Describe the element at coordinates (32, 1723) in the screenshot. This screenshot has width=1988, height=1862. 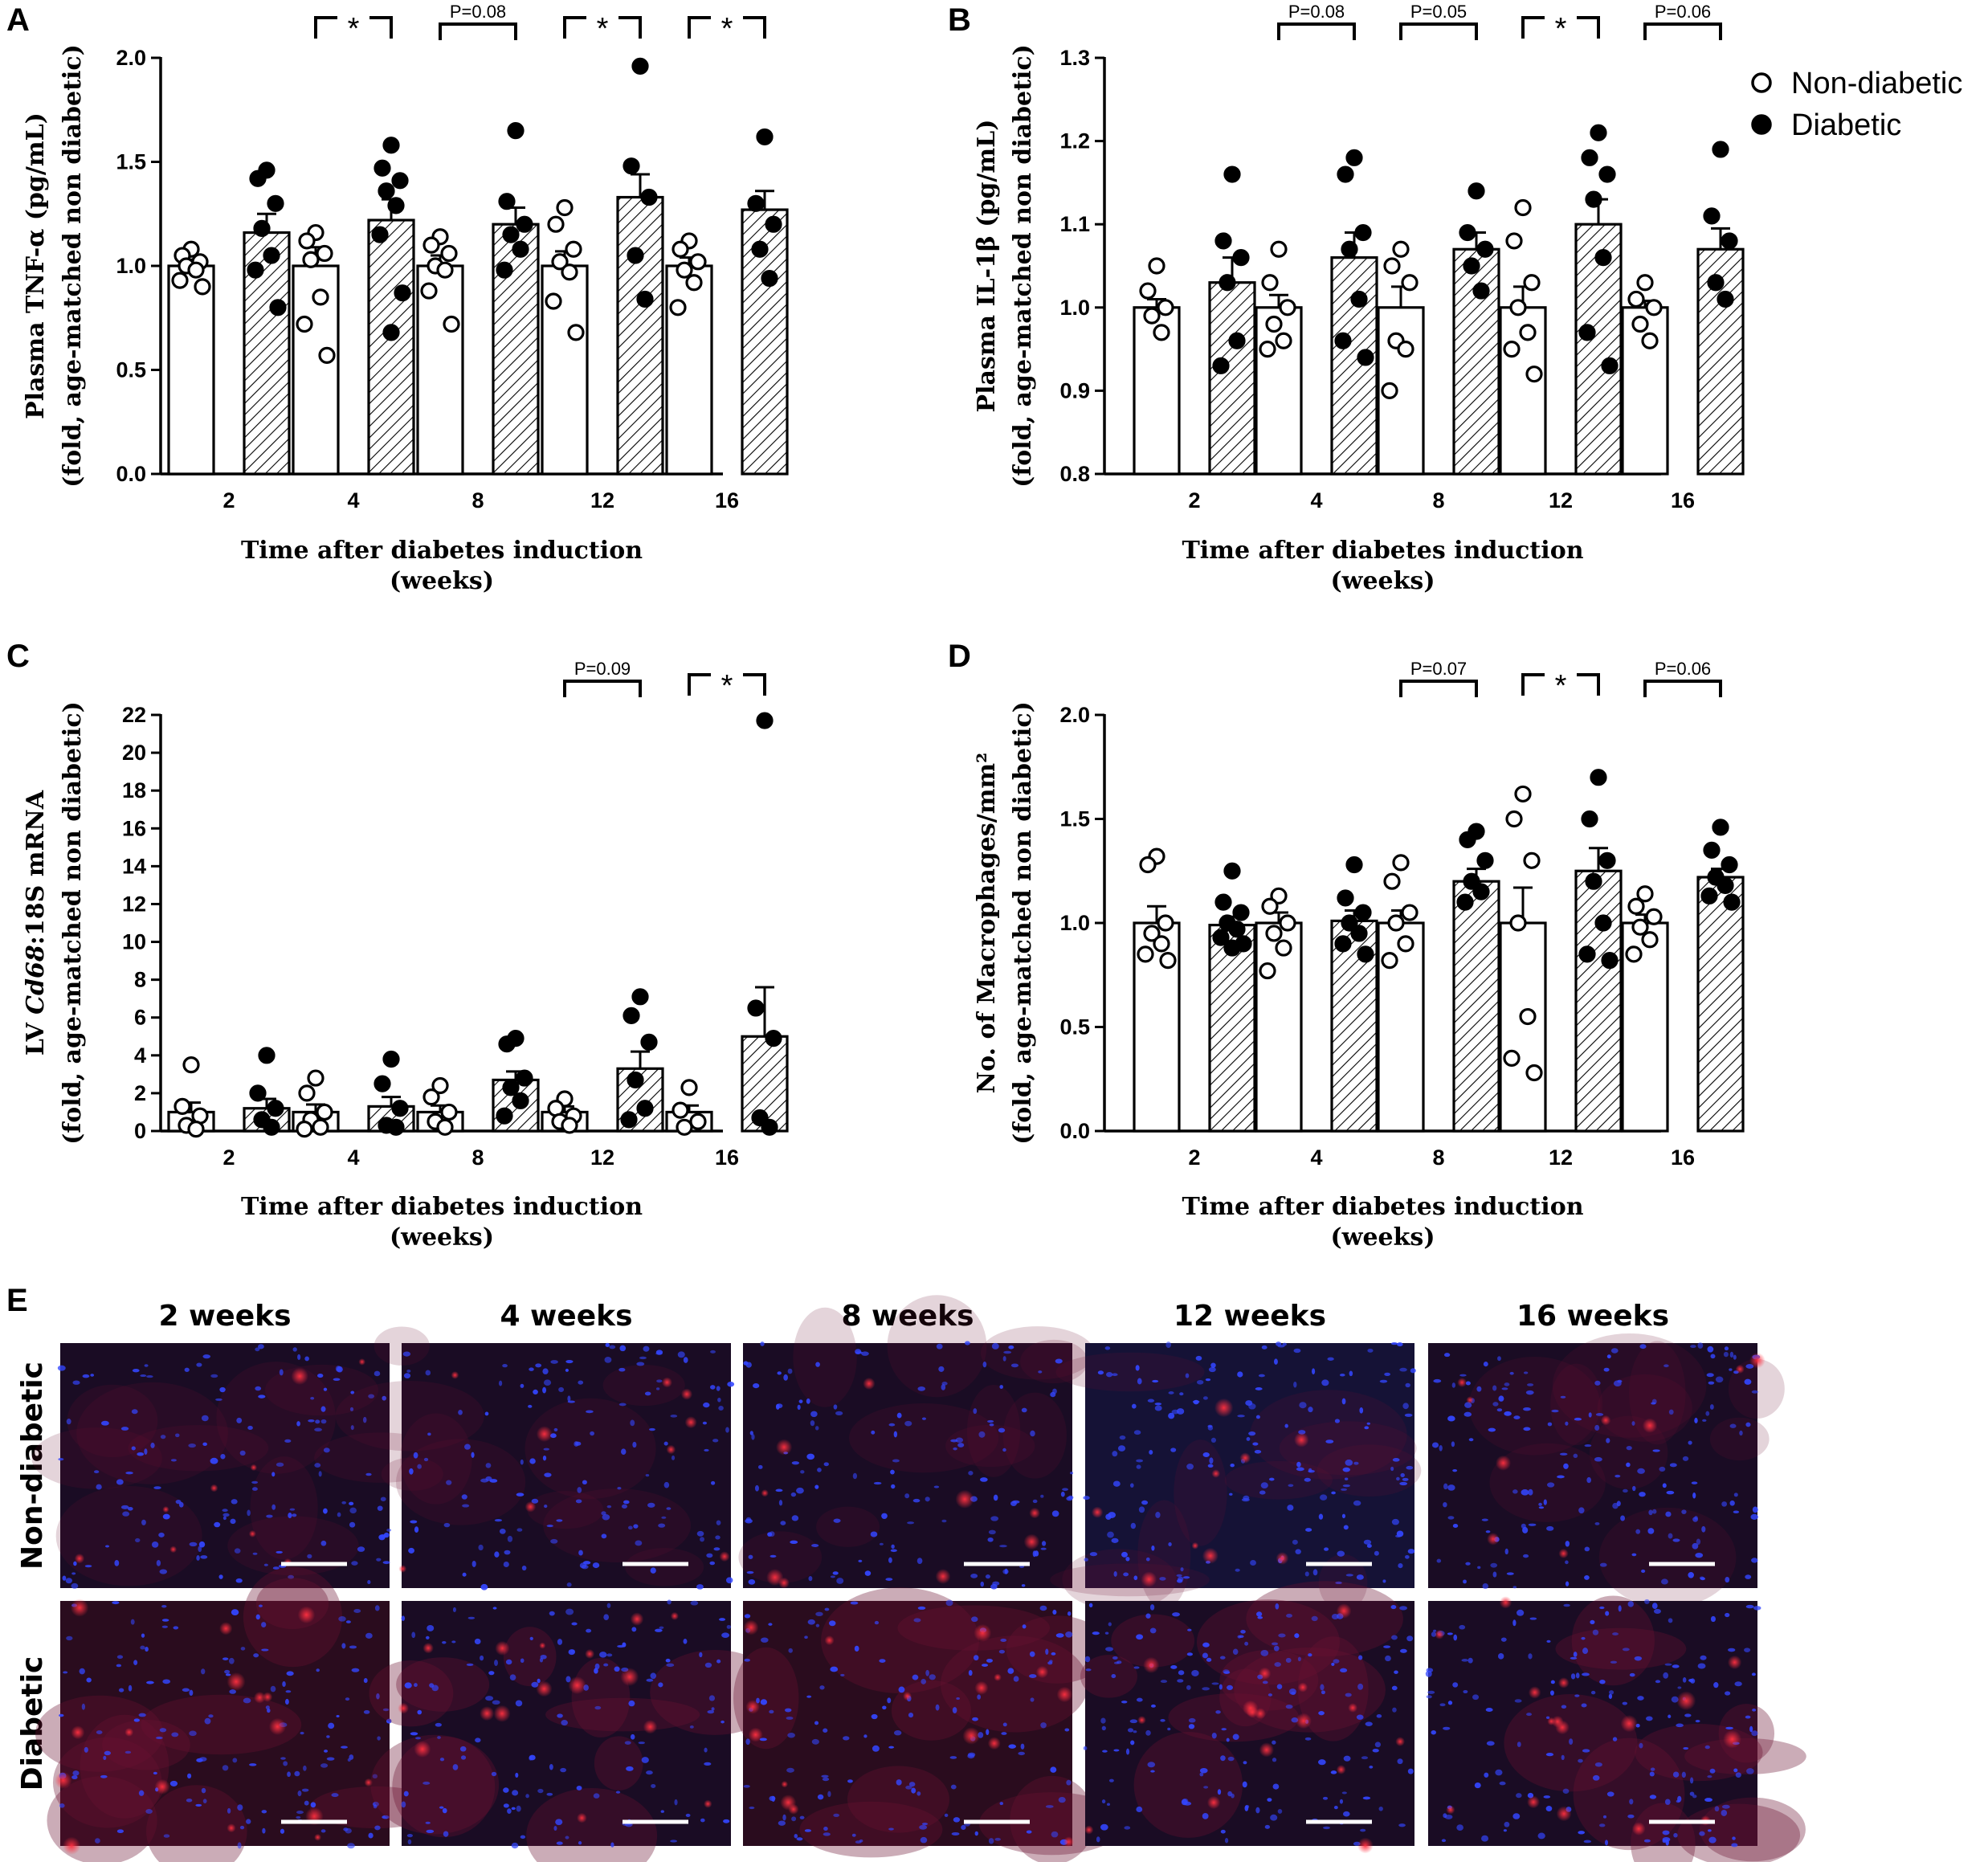
I see `micrograph-row-label: Diabetic` at that location.